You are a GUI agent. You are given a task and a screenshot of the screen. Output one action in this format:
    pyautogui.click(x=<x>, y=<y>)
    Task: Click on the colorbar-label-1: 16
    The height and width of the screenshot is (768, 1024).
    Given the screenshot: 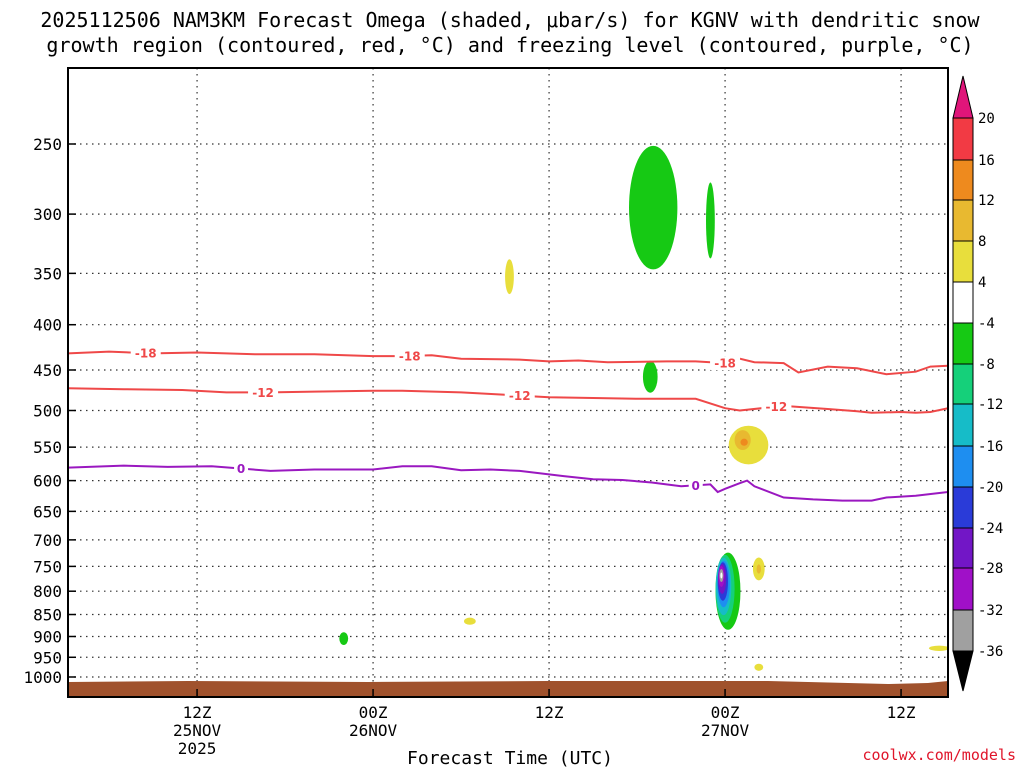 What is the action you would take?
    pyautogui.click(x=986, y=161)
    